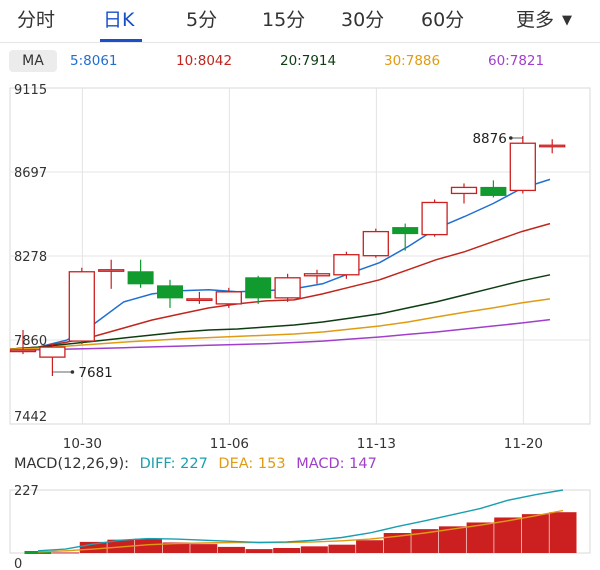 The height and width of the screenshot is (570, 600). Describe the element at coordinates (121, 40) in the screenshot. I see `active-tab-indicator` at that location.